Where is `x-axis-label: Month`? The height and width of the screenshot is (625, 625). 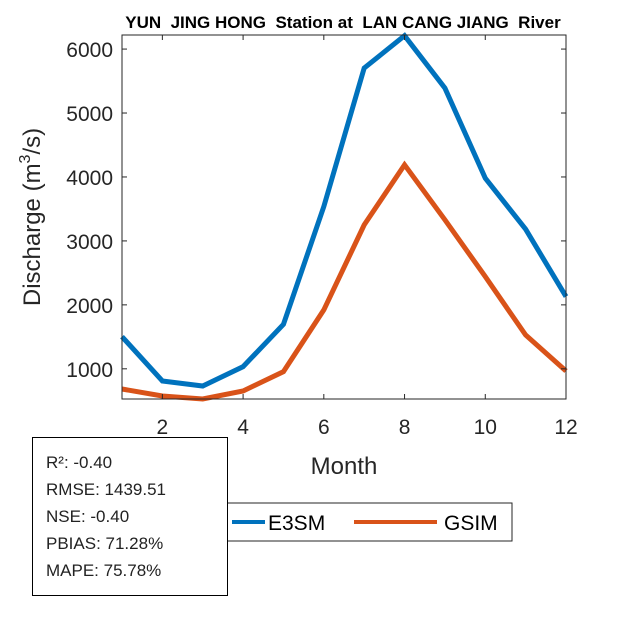 x-axis-label: Month is located at coordinates (344, 466).